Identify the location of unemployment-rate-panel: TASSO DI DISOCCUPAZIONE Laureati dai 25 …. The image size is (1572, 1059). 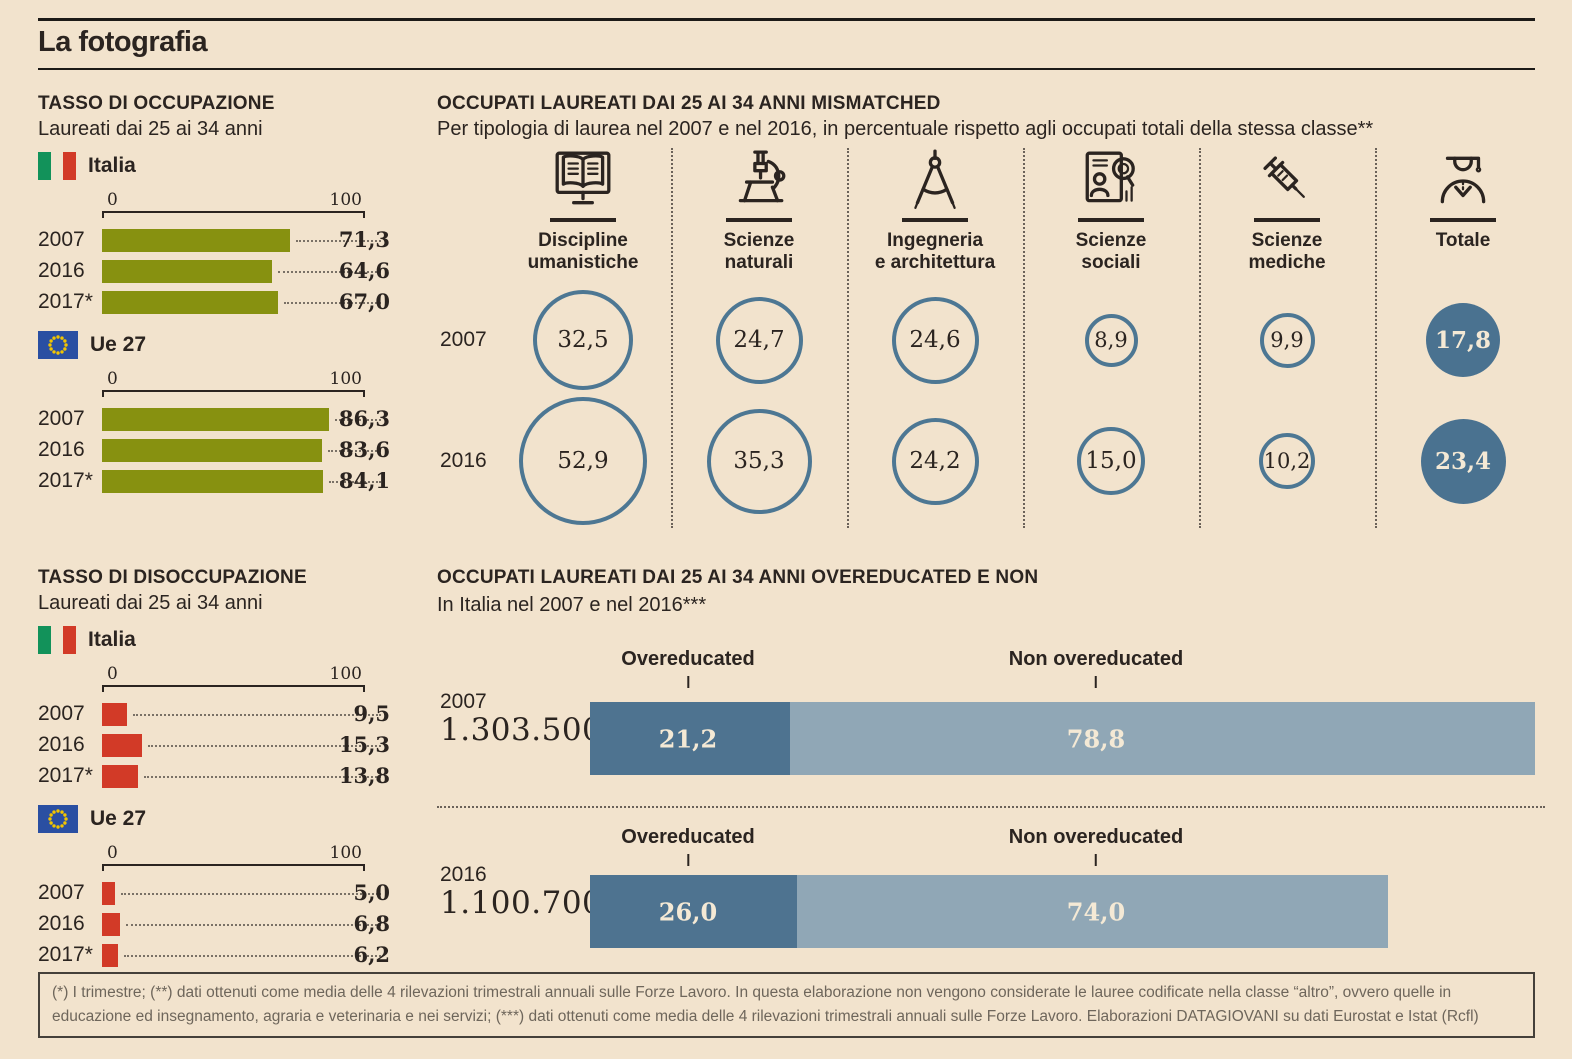
(234, 768).